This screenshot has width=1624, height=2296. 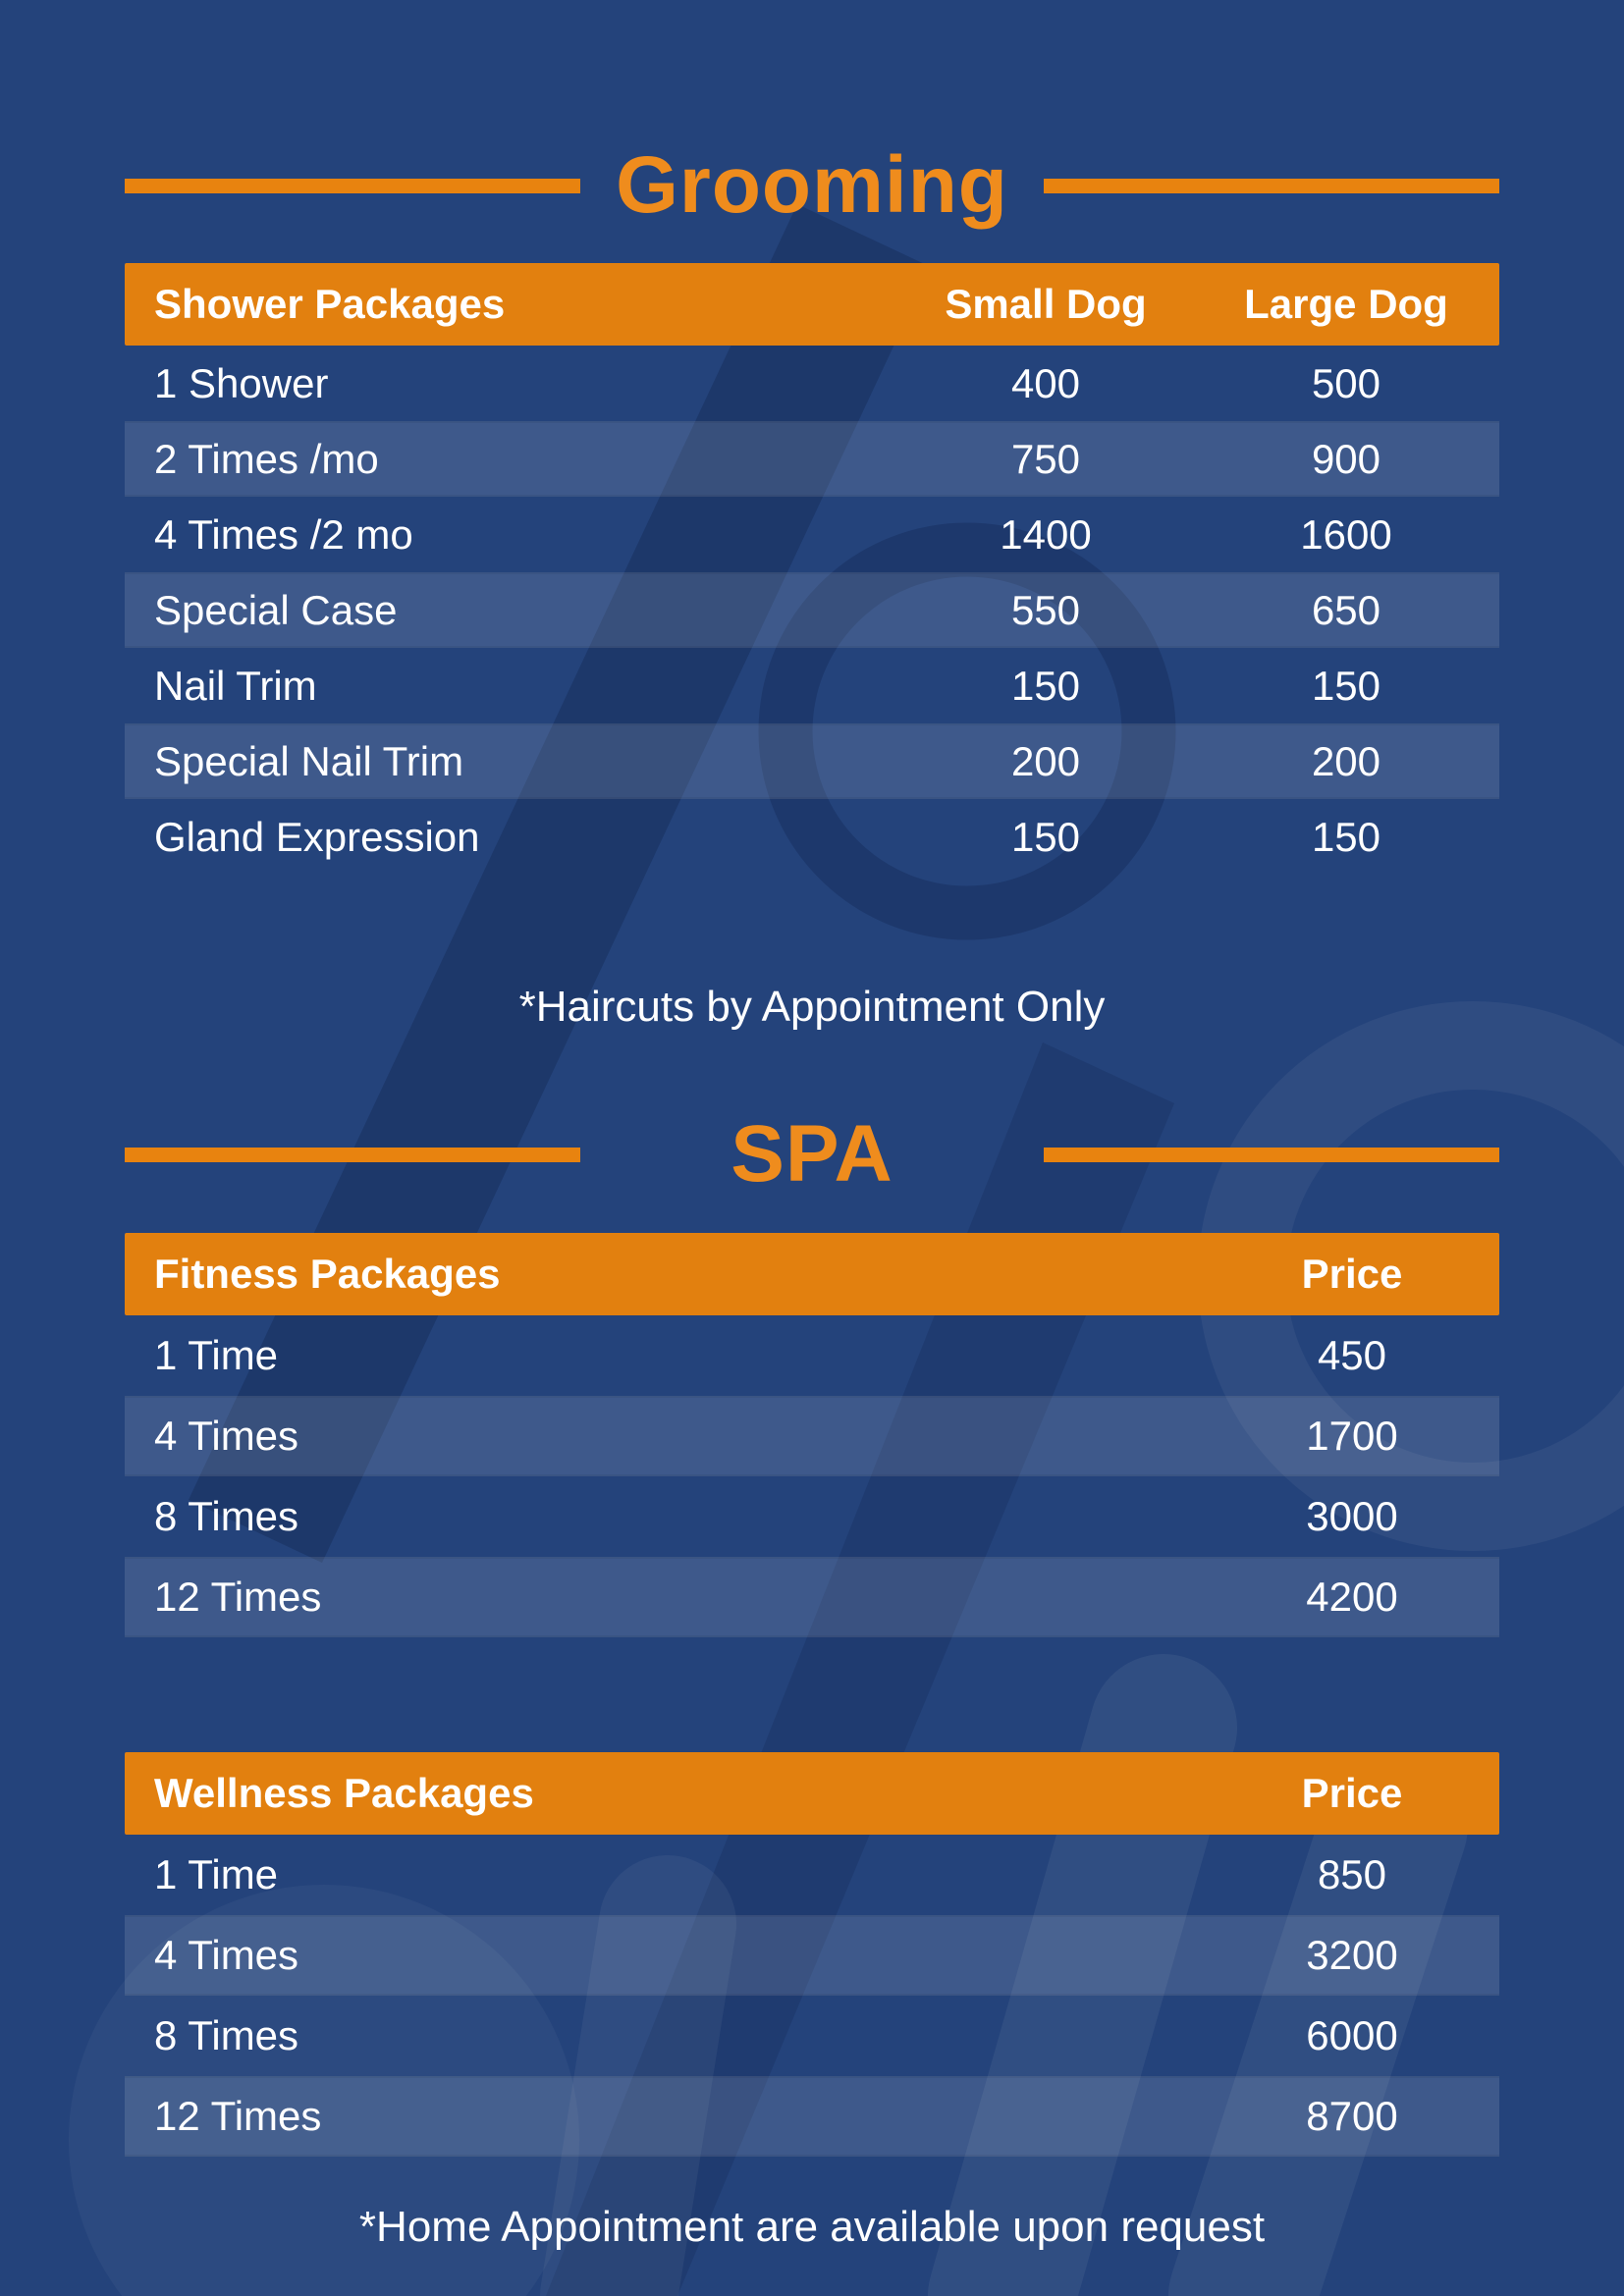 What do you see at coordinates (241, 382) in the screenshot?
I see `row-service-label: 1 Shower` at bounding box center [241, 382].